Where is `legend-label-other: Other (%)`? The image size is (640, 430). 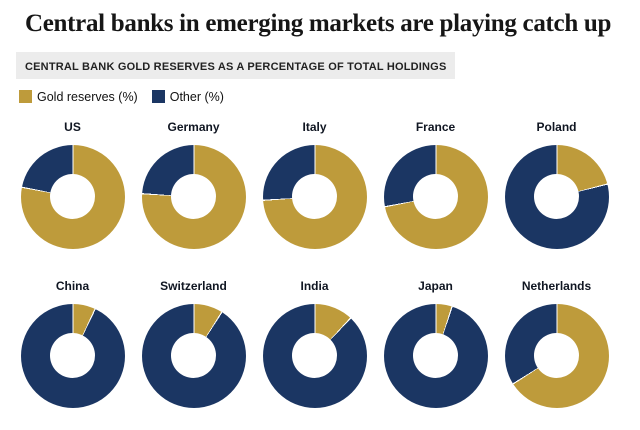
legend-label-other: Other (%) is located at coordinates (196, 96).